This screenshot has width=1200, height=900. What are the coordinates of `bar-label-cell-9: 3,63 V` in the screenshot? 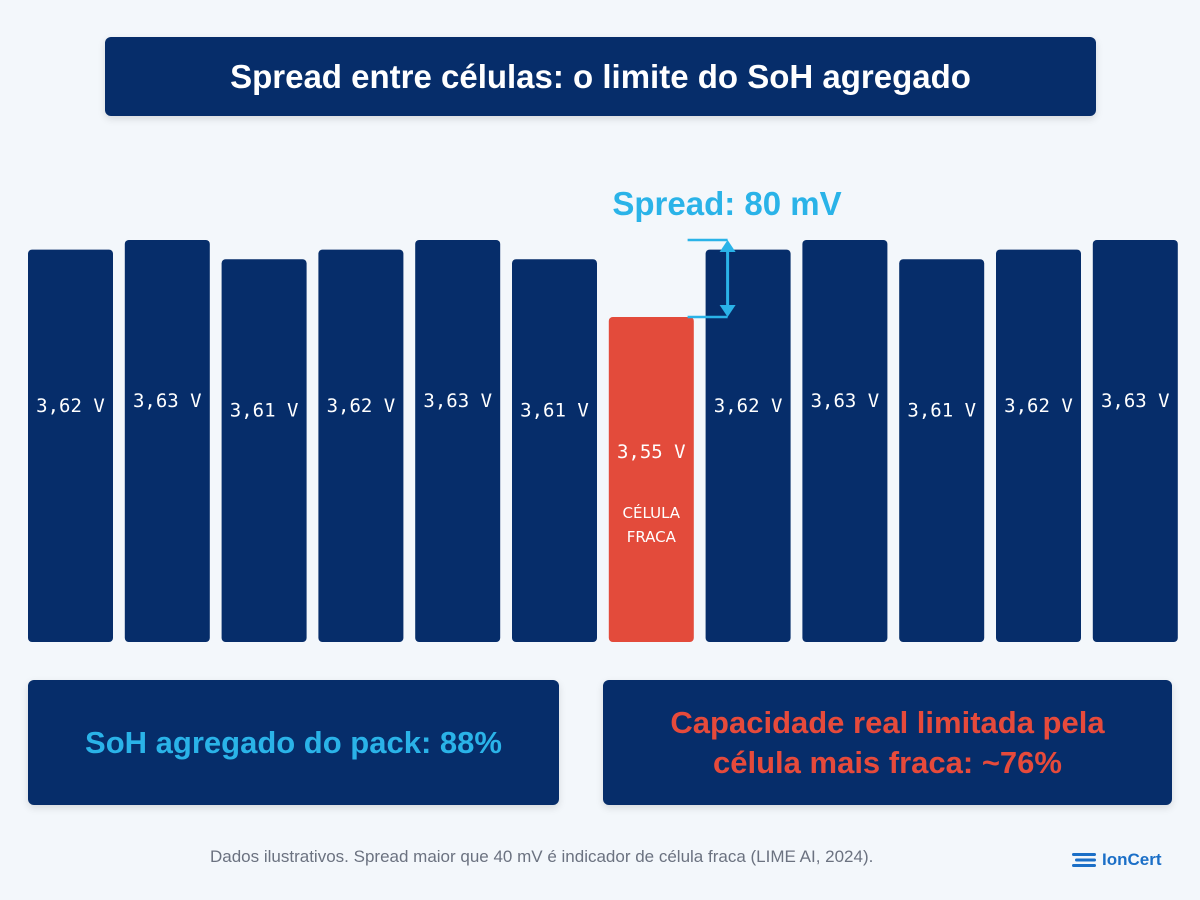 It's located at (845, 401).